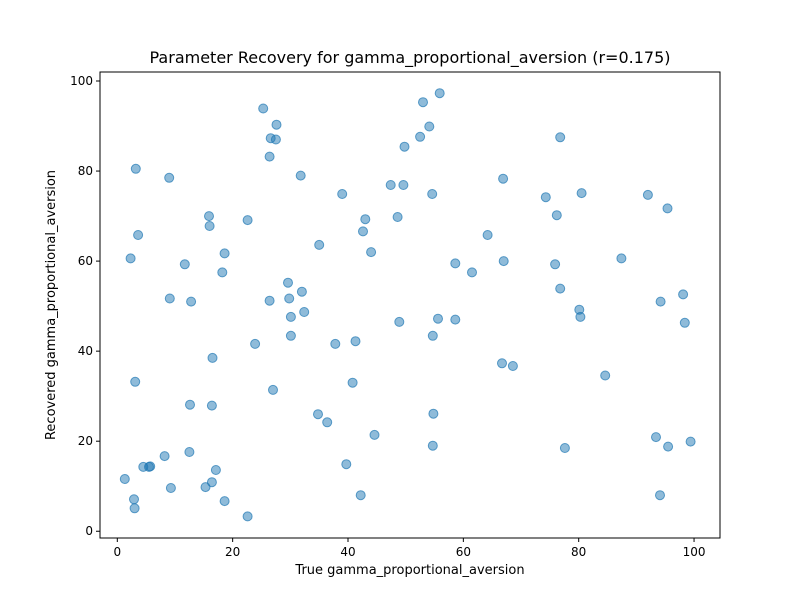 This screenshot has height=600, width=800. I want to click on y-tick-label: 0, so click(89, 531).